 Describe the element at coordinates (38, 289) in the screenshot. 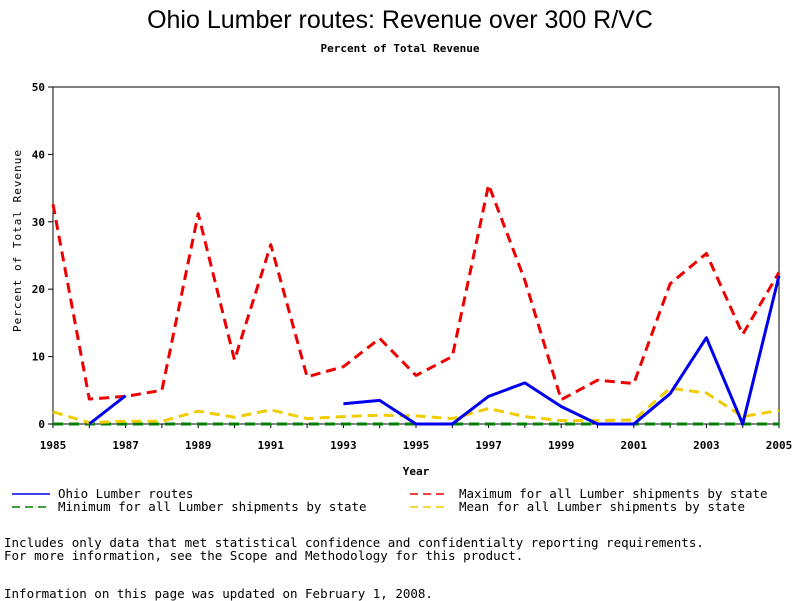

I see `y-tick-label: 20` at that location.